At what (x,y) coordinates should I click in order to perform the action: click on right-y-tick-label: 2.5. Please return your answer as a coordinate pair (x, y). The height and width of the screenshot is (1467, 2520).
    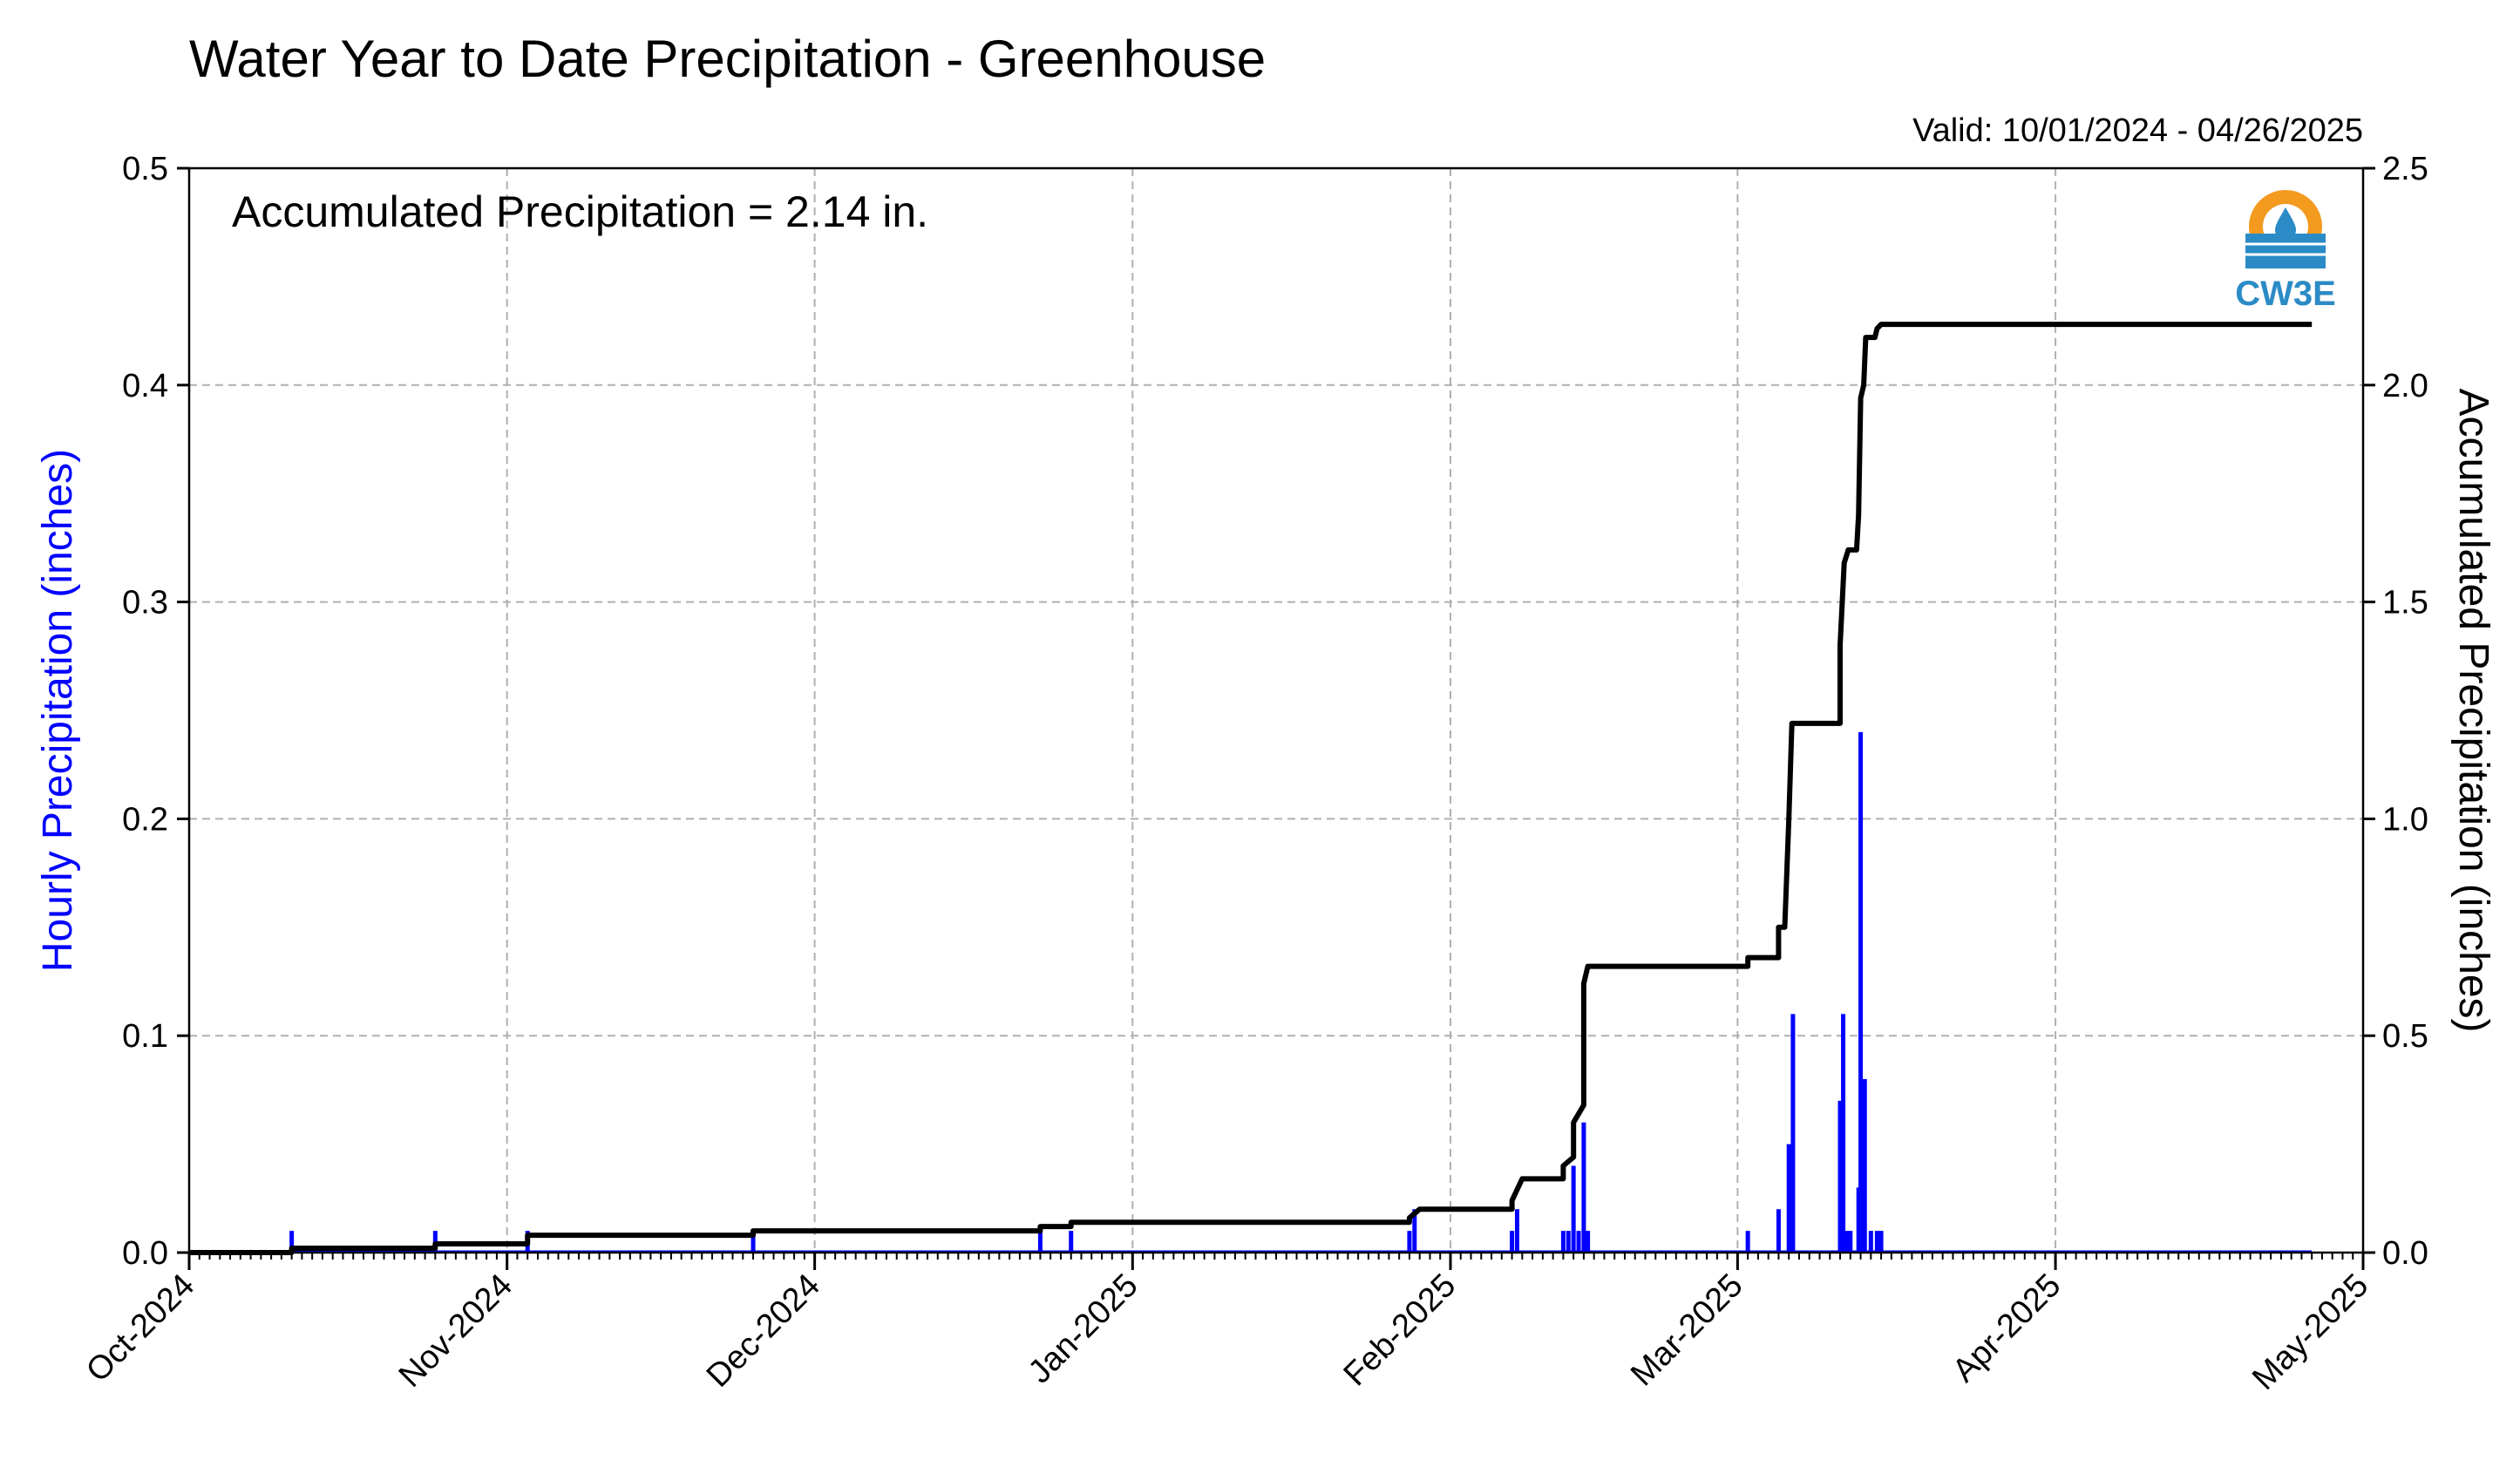
    Looking at the image, I should click on (2405, 169).